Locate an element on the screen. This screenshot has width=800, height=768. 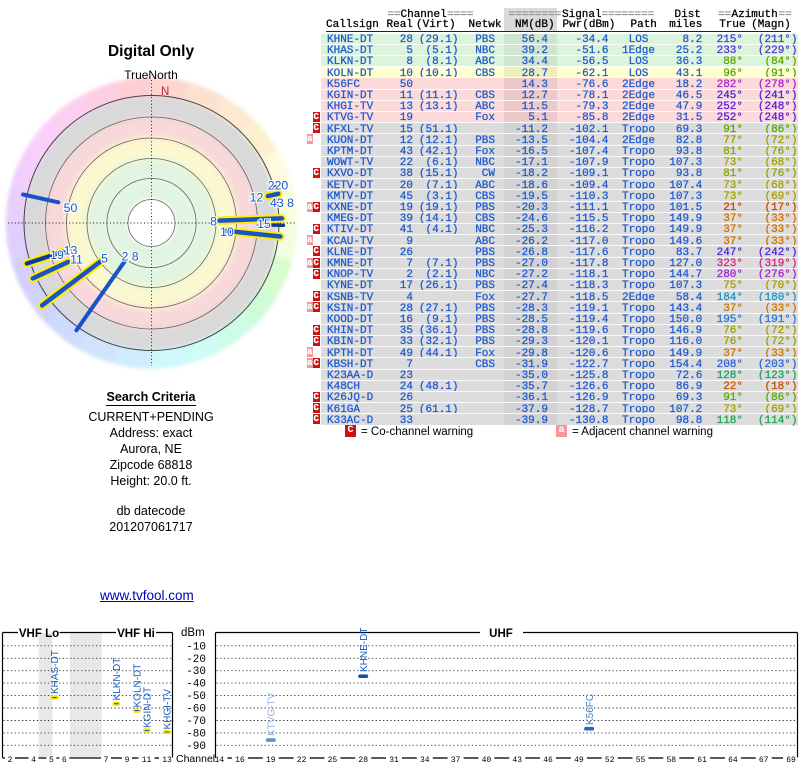
svg-text: dBm is located at coordinates (193, 633).